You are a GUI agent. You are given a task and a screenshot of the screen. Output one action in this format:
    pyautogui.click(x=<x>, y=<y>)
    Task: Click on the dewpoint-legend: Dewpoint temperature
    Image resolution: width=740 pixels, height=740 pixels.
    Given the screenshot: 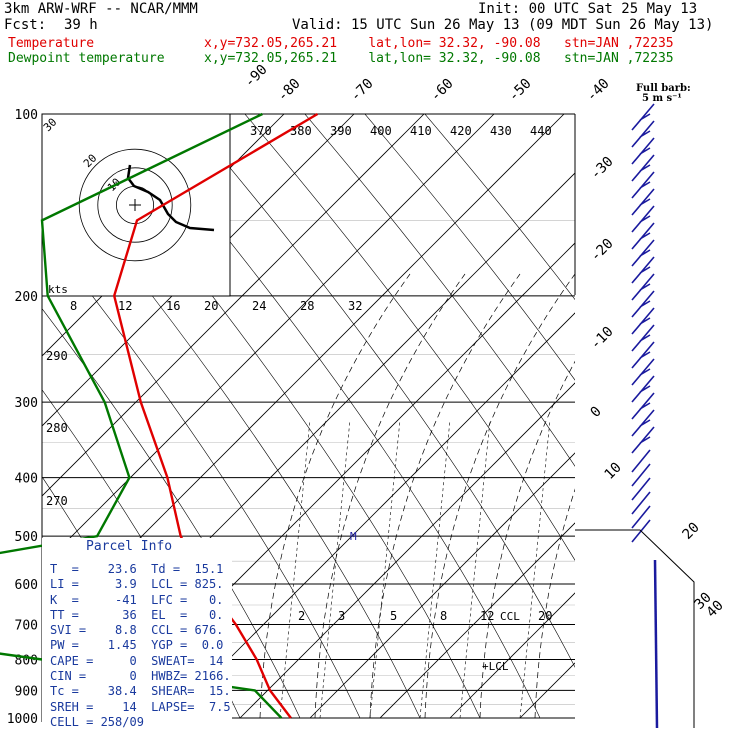 What is the action you would take?
    pyautogui.click(x=86, y=58)
    